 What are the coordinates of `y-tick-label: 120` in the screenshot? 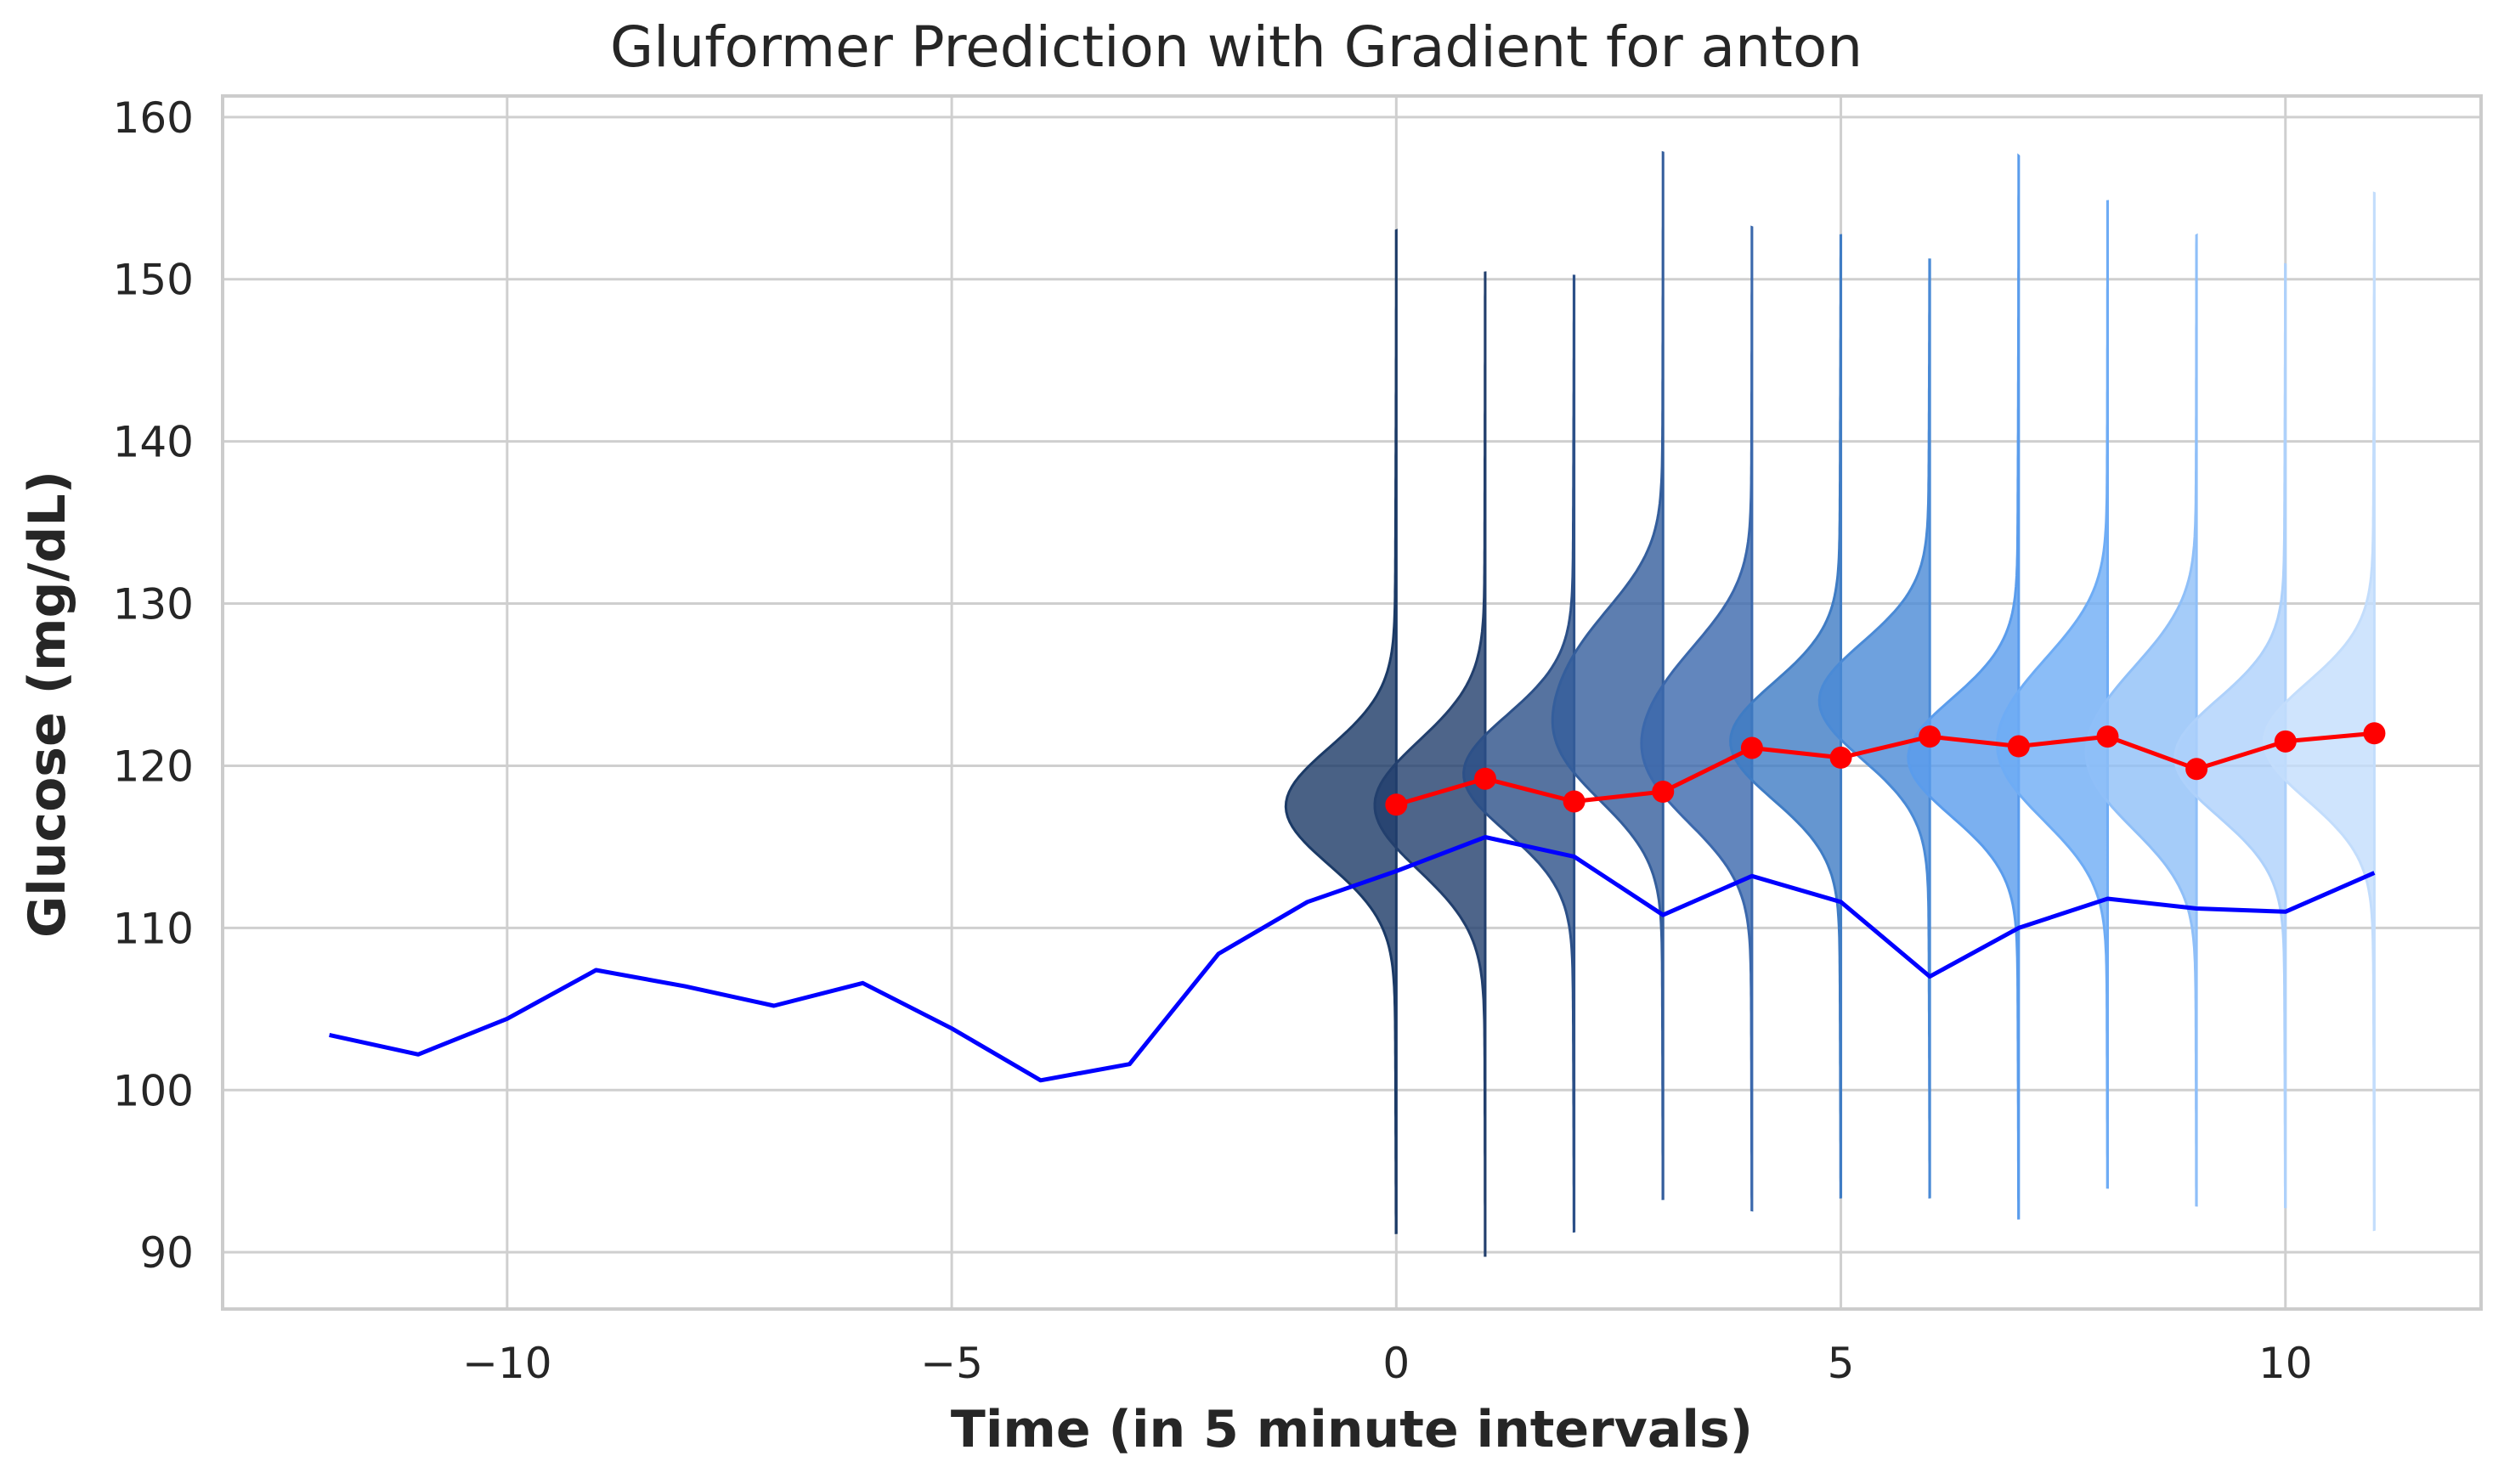 It's located at (153, 766).